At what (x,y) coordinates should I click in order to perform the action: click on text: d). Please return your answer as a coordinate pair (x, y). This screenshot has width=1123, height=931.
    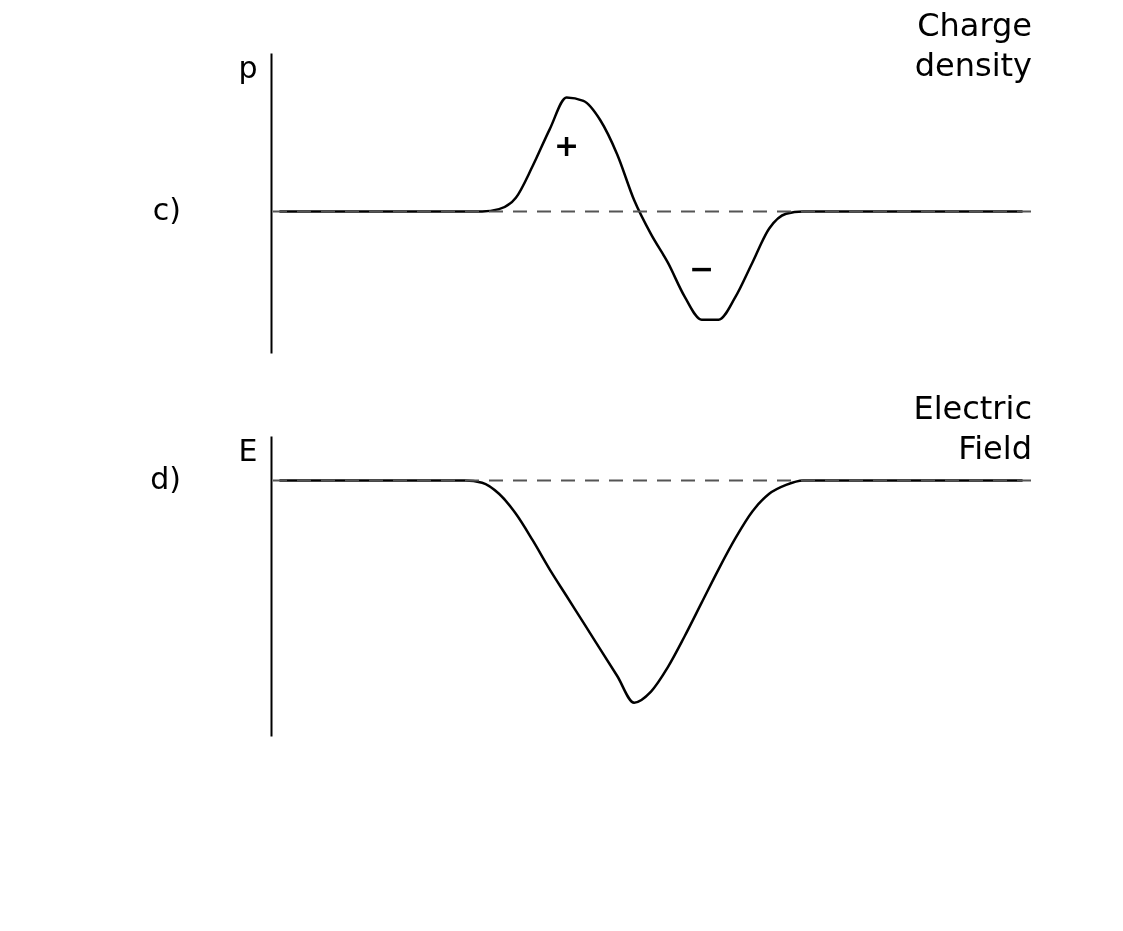
    Looking at the image, I should click on (165, 479).